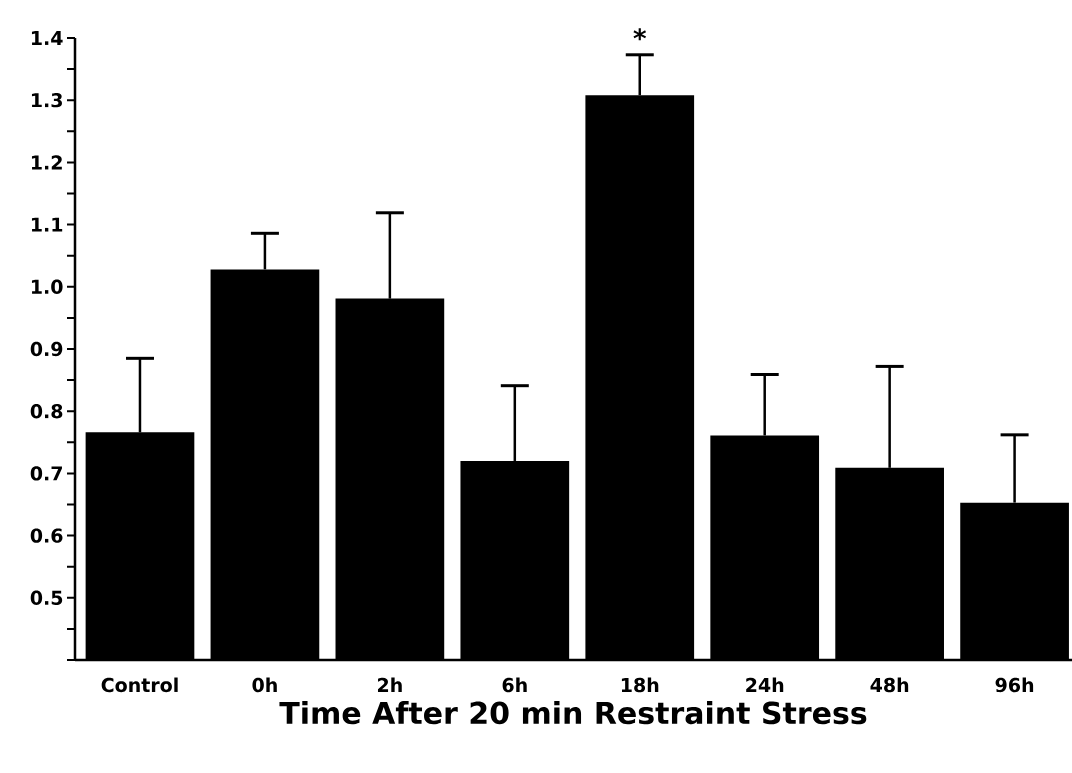 The image size is (1072, 773). Describe the element at coordinates (640, 34) in the screenshot. I see `annotation: *` at that location.